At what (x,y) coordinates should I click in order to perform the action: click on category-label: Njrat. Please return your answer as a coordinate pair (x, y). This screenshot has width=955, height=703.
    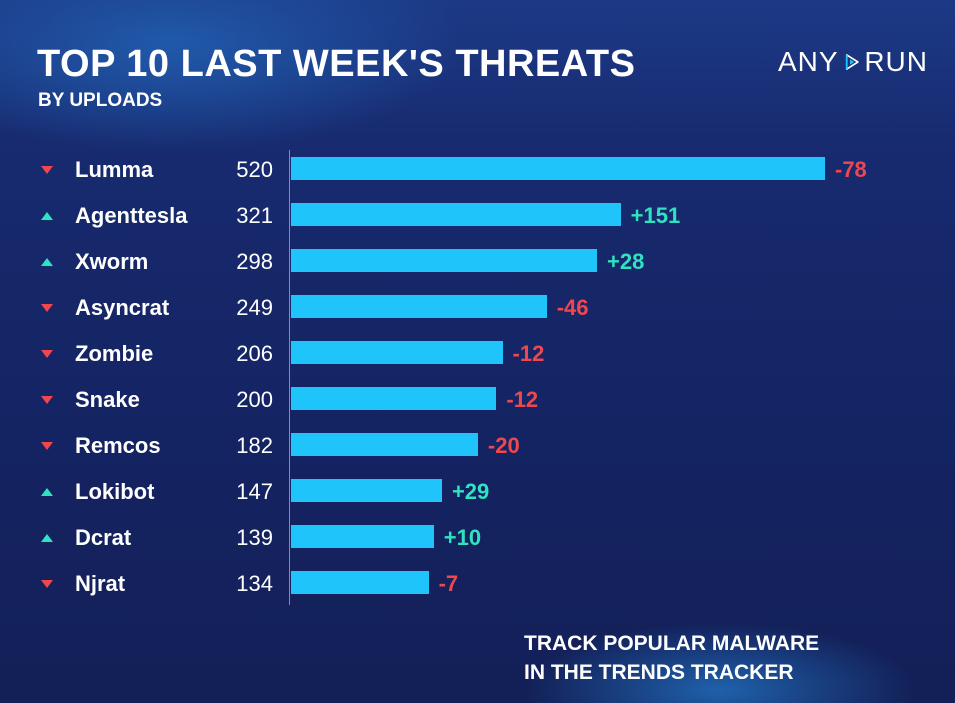
    Looking at the image, I should click on (100, 583).